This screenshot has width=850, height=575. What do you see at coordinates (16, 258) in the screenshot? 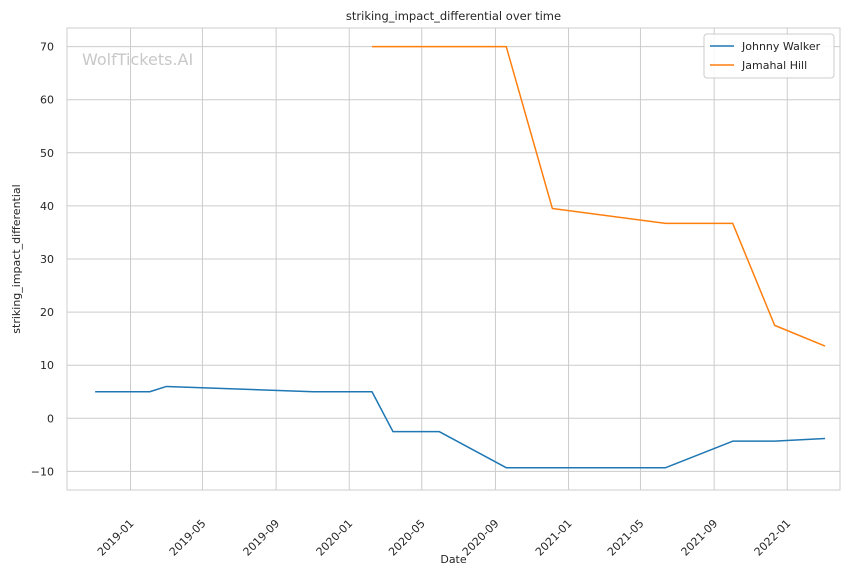
I see `y-axis-label: striking_impact_differential` at bounding box center [16, 258].